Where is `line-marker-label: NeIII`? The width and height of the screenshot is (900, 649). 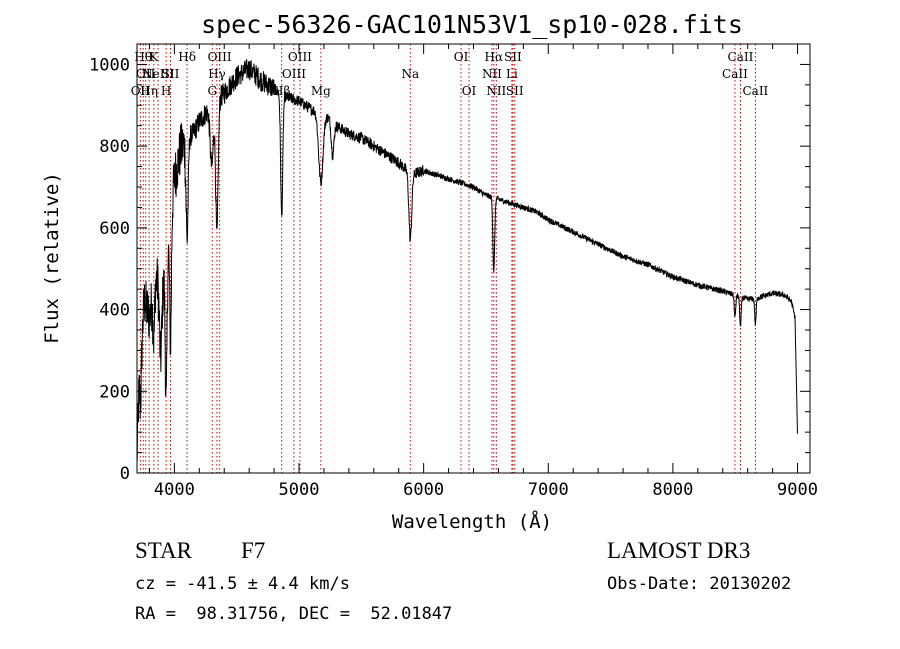 line-marker-label: NeIII is located at coordinates (158, 74).